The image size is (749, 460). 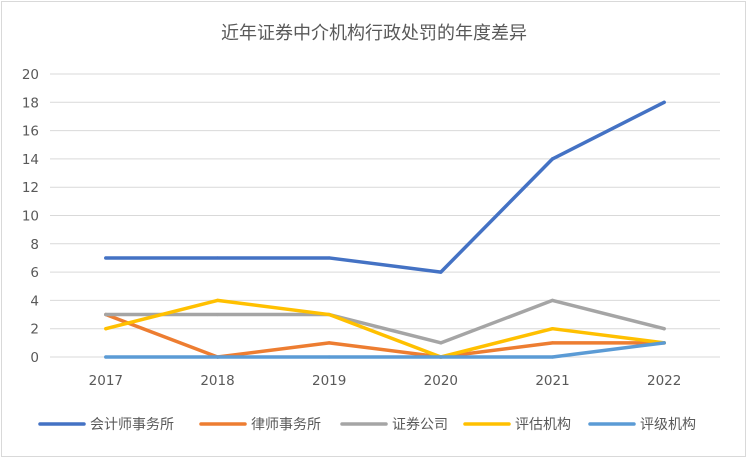 I want to click on y-tick-label: 20, so click(x=30, y=75).